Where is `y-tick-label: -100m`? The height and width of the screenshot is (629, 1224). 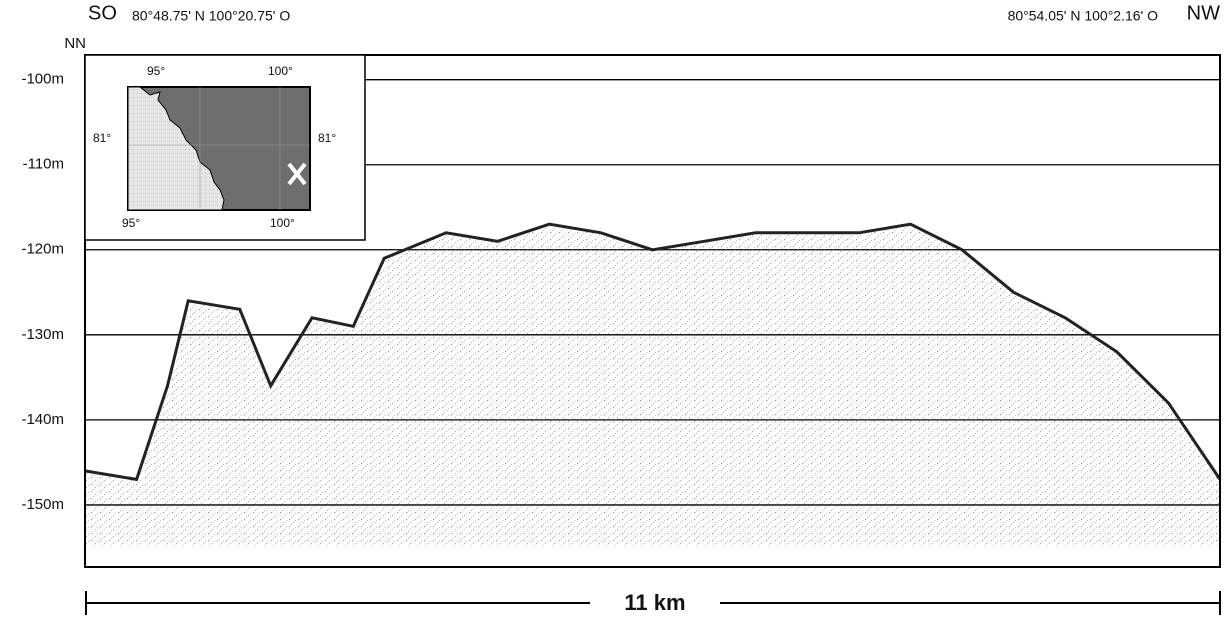
y-tick-label: -100m is located at coordinates (42, 79).